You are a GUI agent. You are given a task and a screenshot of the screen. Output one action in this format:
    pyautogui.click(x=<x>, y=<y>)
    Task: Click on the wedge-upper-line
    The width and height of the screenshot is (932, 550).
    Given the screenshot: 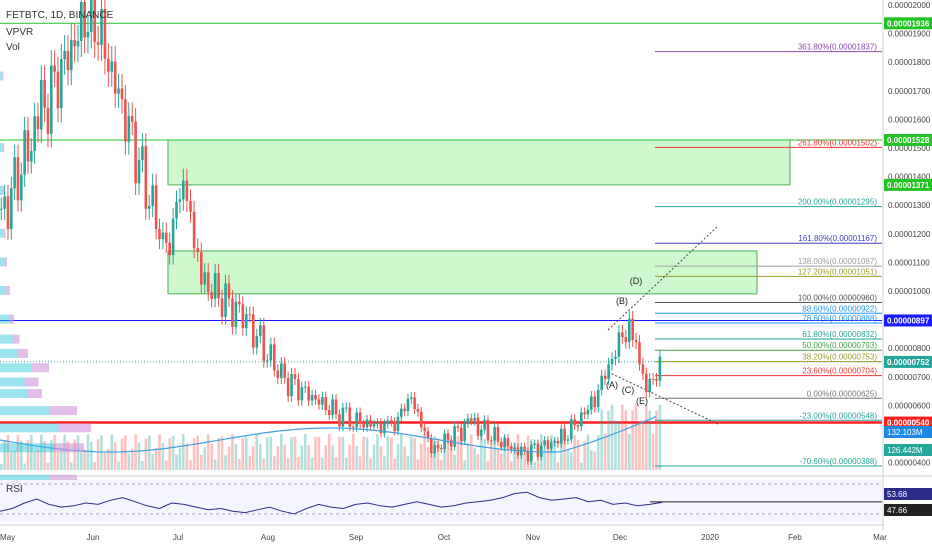 What is the action you would take?
    pyautogui.click(x=663, y=278)
    